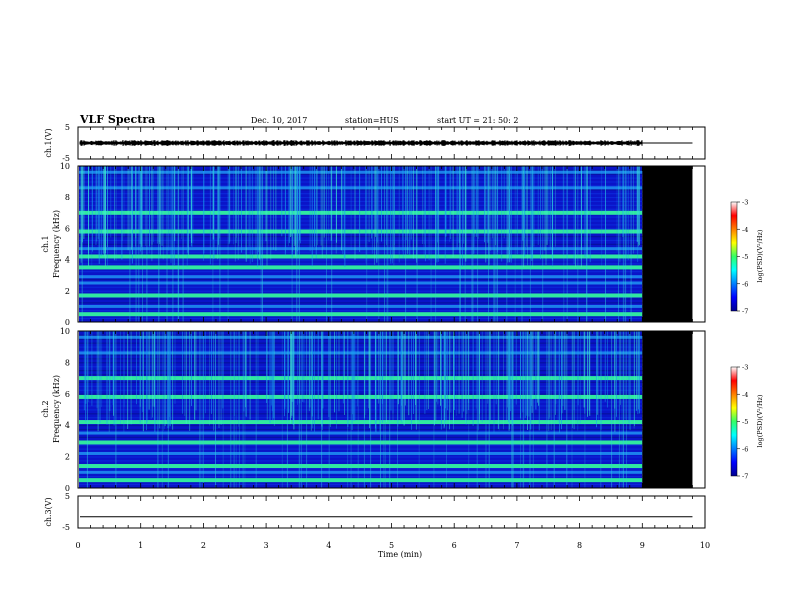 This screenshot has height=612, width=792. I want to click on ch1-spectrogram-nodata, so click(667, 244).